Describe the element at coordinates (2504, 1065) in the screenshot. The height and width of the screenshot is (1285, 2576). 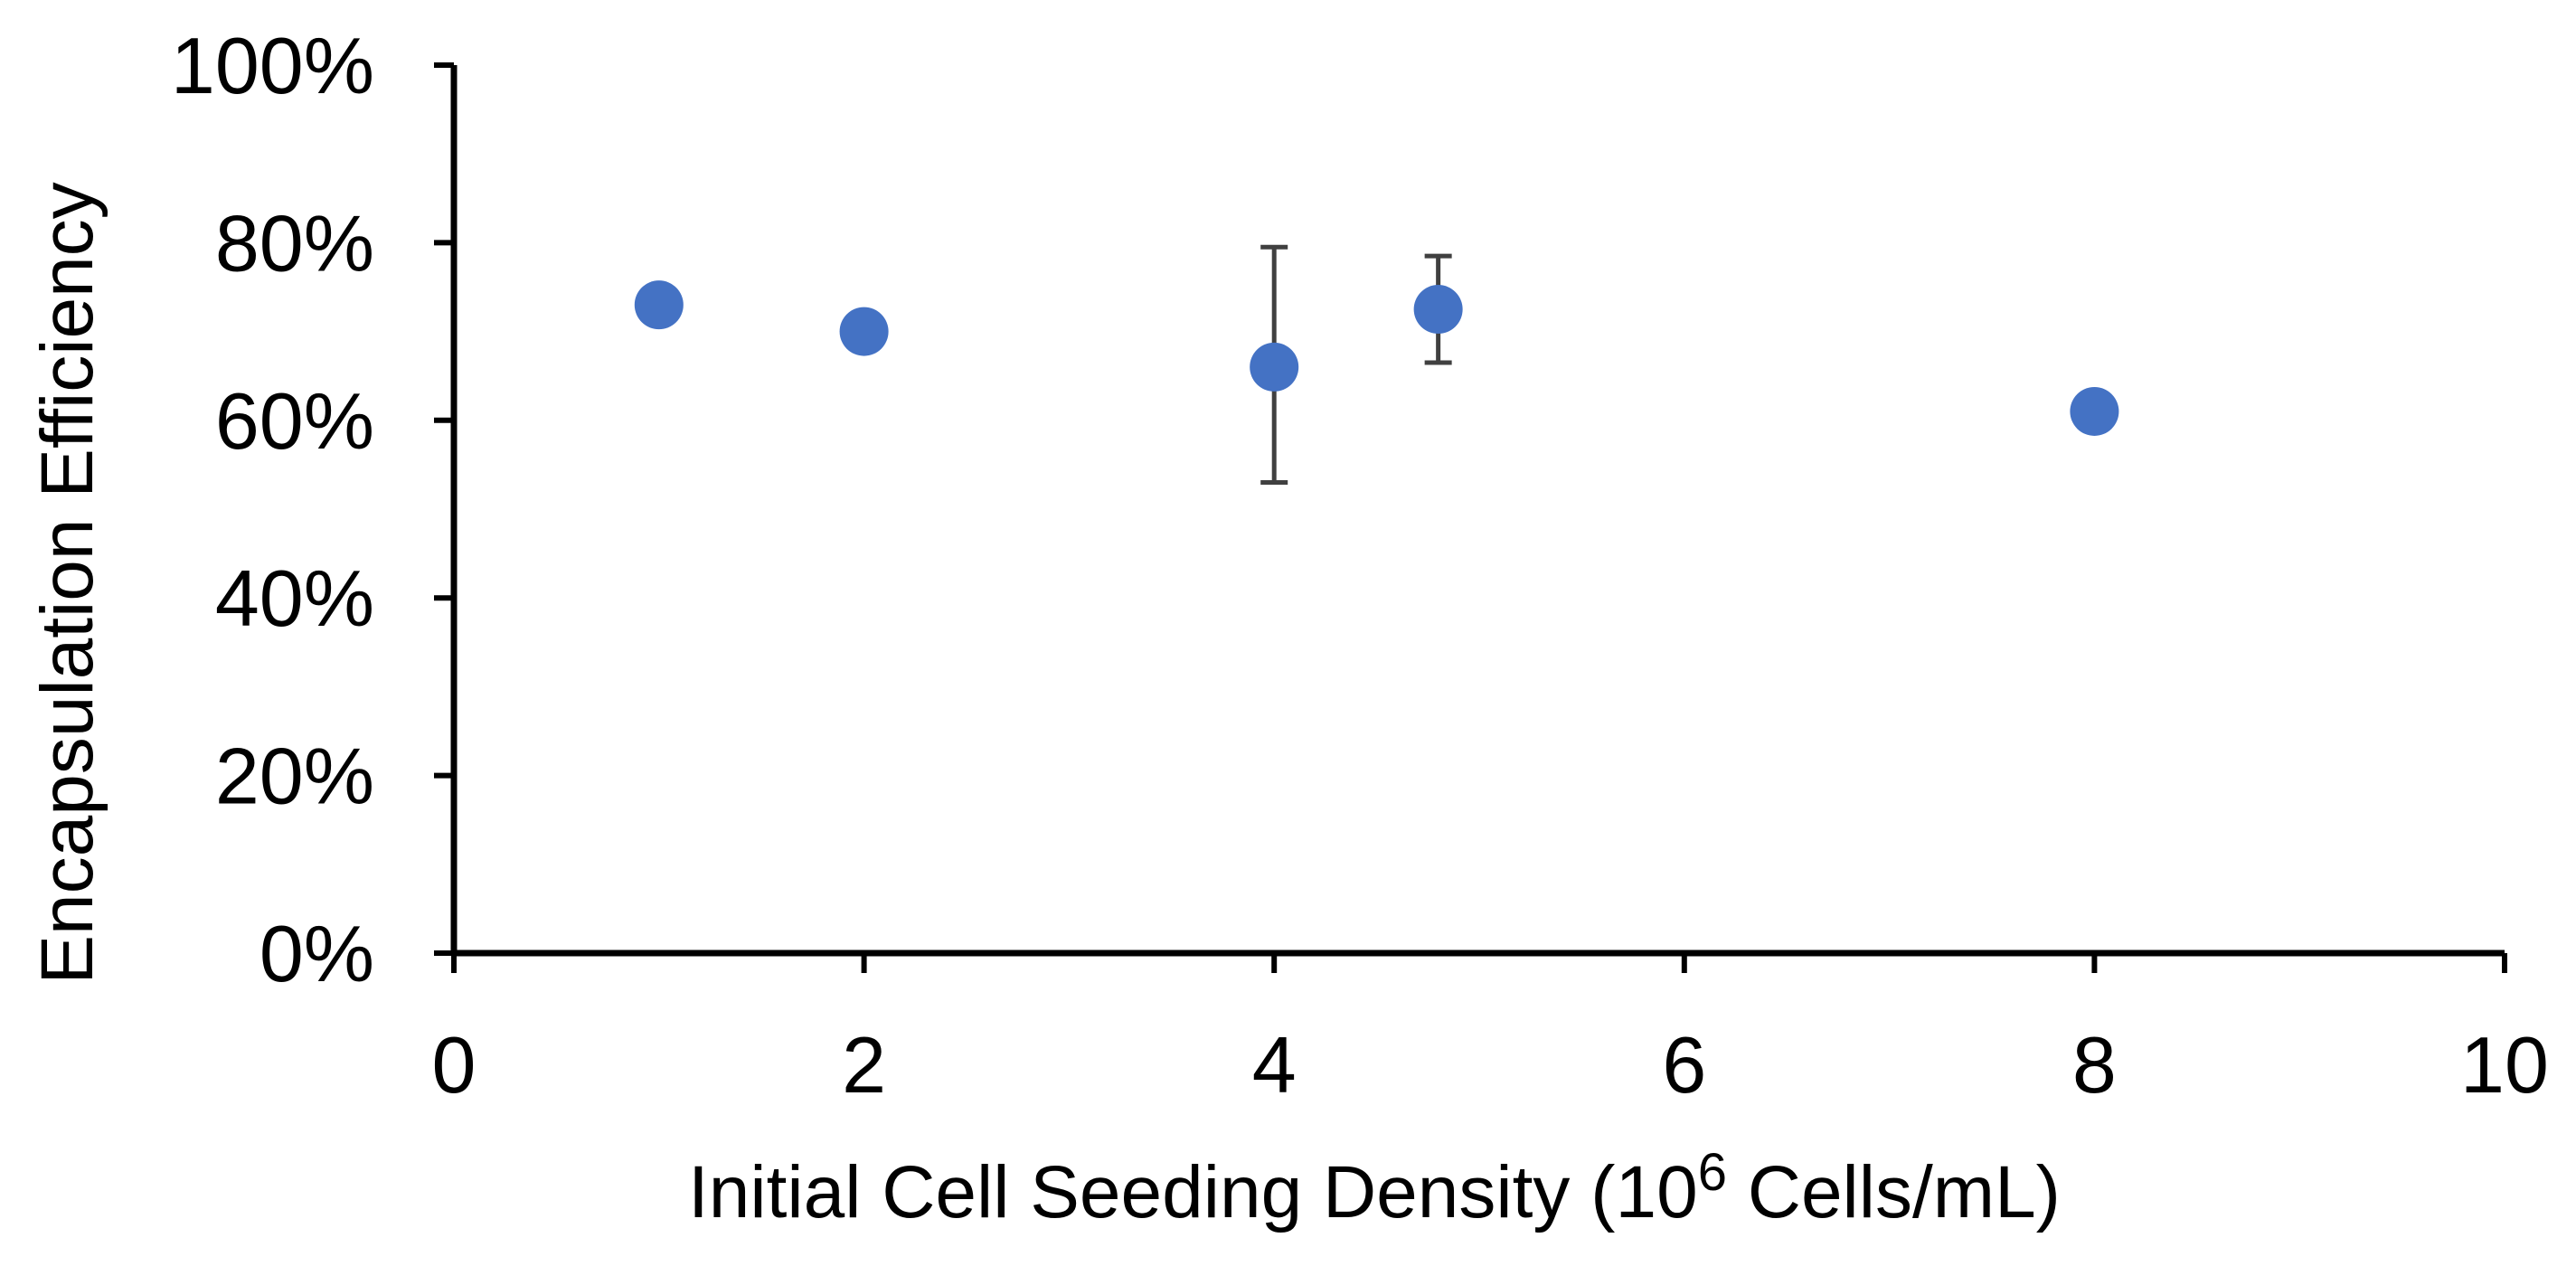
I see `x-tick-label: 10` at that location.